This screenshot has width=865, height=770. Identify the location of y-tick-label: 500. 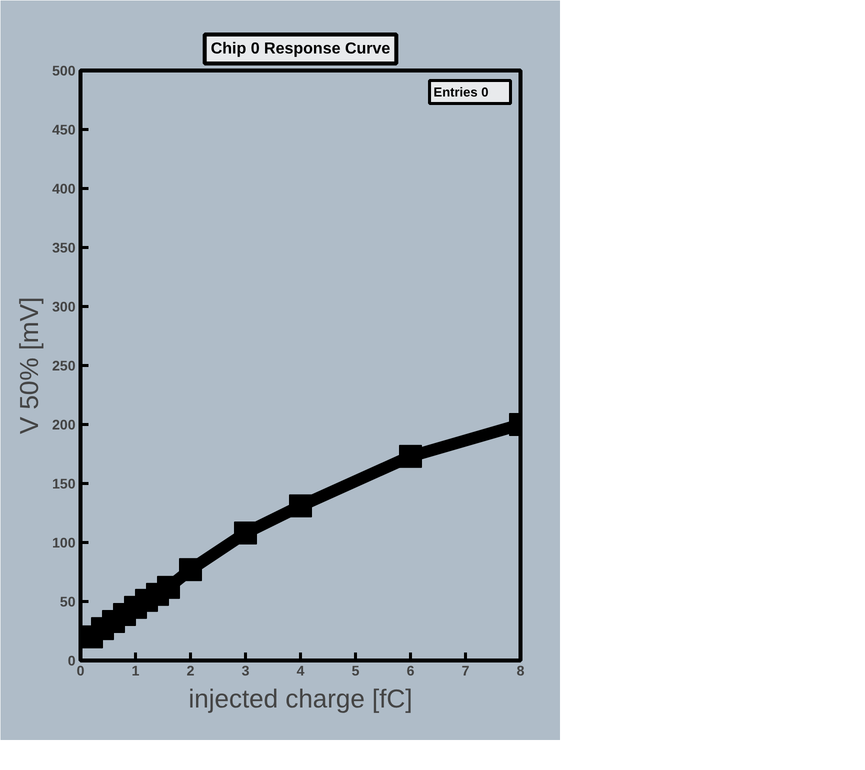
(64, 70).